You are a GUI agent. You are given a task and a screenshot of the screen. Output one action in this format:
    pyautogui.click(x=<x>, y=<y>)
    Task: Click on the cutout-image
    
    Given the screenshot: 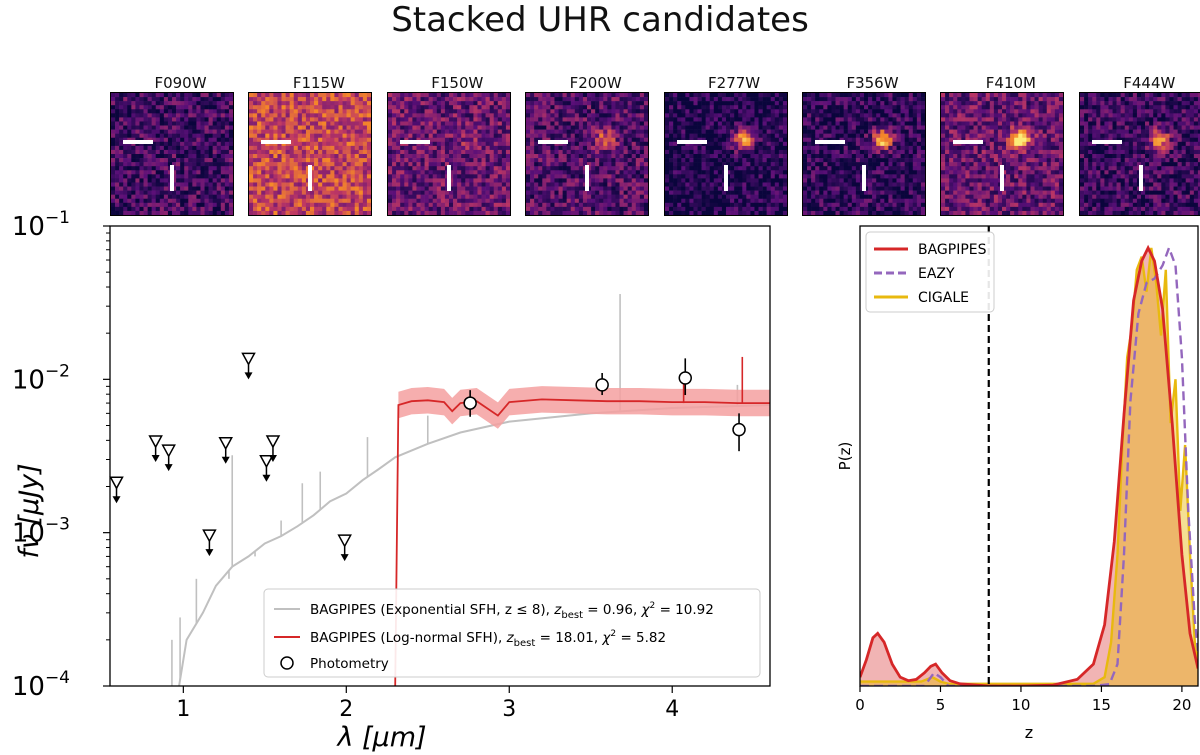 What is the action you would take?
    pyautogui.click(x=172, y=154)
    